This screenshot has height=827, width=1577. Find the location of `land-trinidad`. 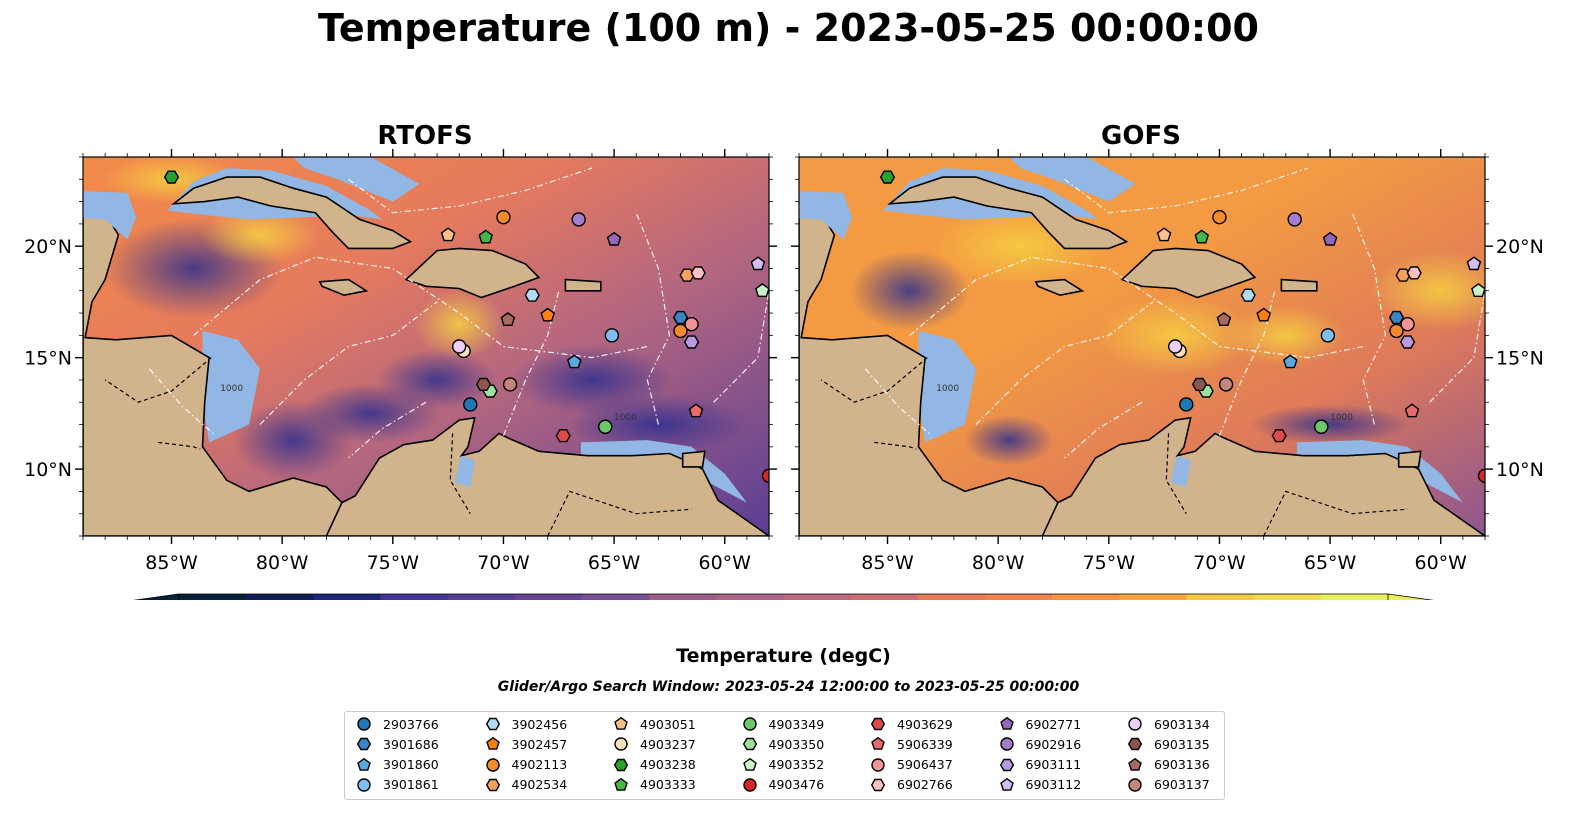

land-trinidad is located at coordinates (693, 459).